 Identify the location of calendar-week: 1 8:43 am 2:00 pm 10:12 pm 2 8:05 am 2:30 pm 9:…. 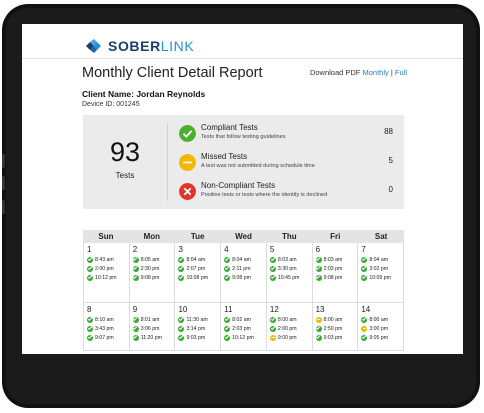
(244, 273).